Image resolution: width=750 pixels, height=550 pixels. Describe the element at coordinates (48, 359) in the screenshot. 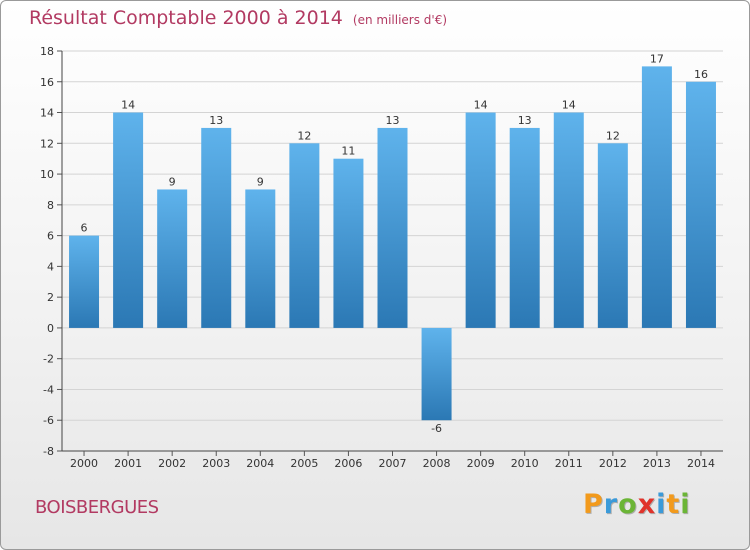

I see `y-tick-label: -2` at that location.